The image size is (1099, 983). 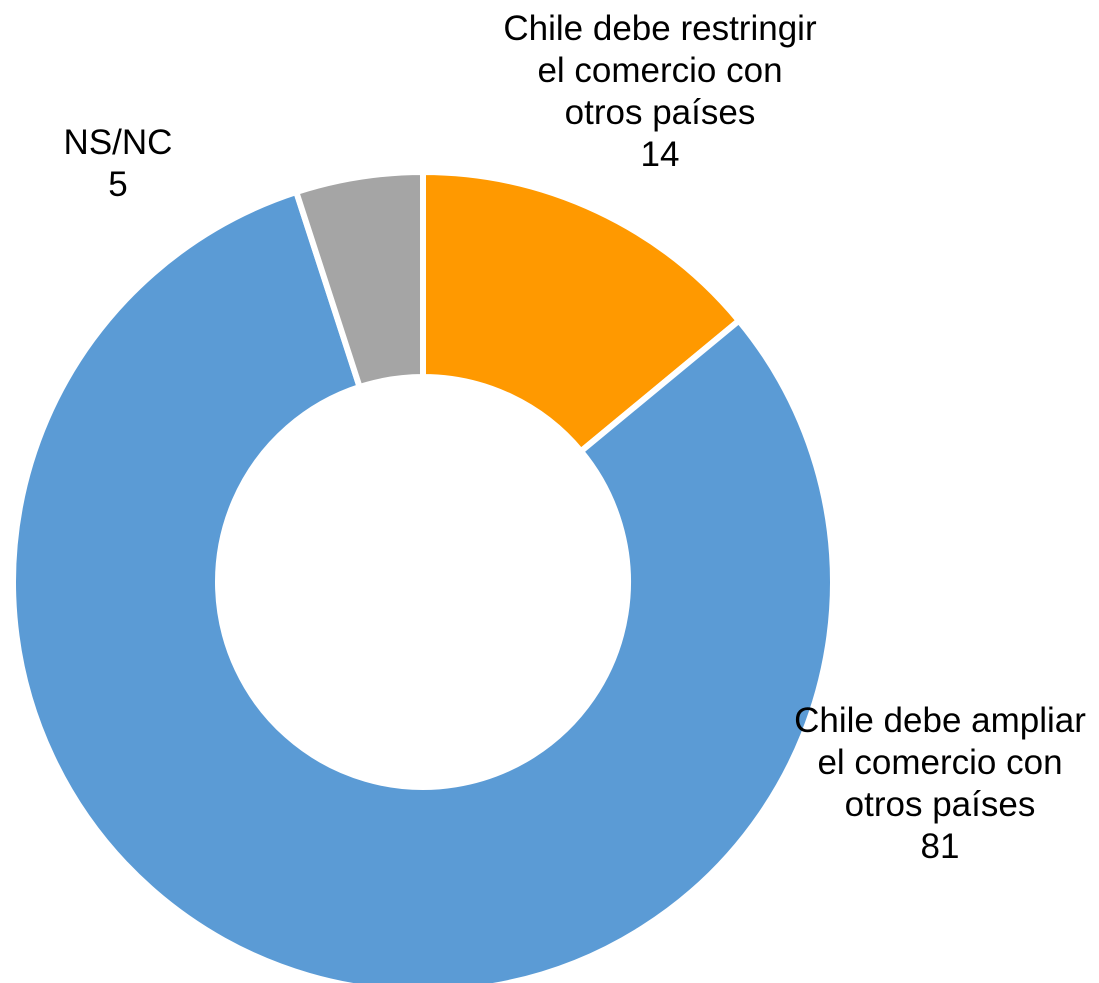 What do you see at coordinates (117, 184) in the screenshot?
I see `slice-value-label: 5` at bounding box center [117, 184].